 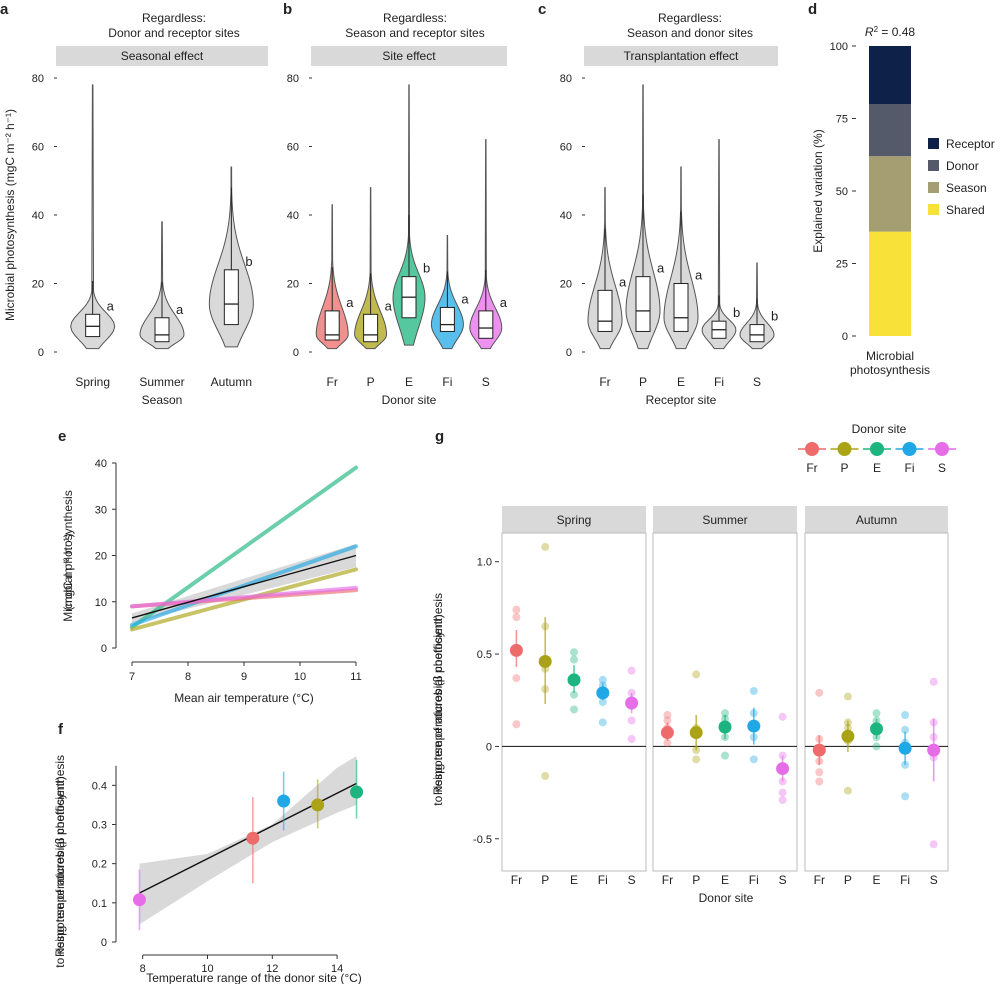 What do you see at coordinates (99, 786) in the screenshot?
I see `y-tick-label: 0.4` at bounding box center [99, 786].